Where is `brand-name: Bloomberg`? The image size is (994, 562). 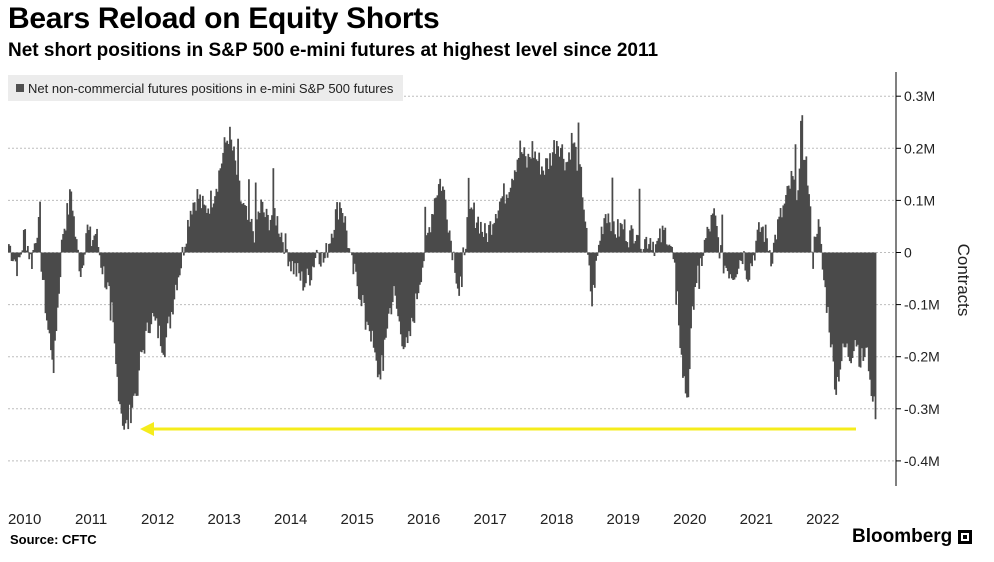
brand-name: Bloomberg is located at coordinates (902, 536).